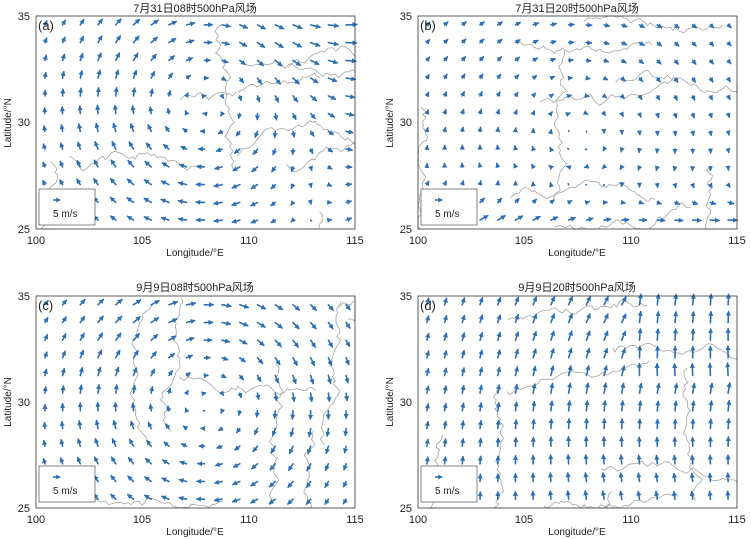 The image size is (751, 539). Describe the element at coordinates (142, 520) in the screenshot. I see `x-tick-label: 105` at that location.